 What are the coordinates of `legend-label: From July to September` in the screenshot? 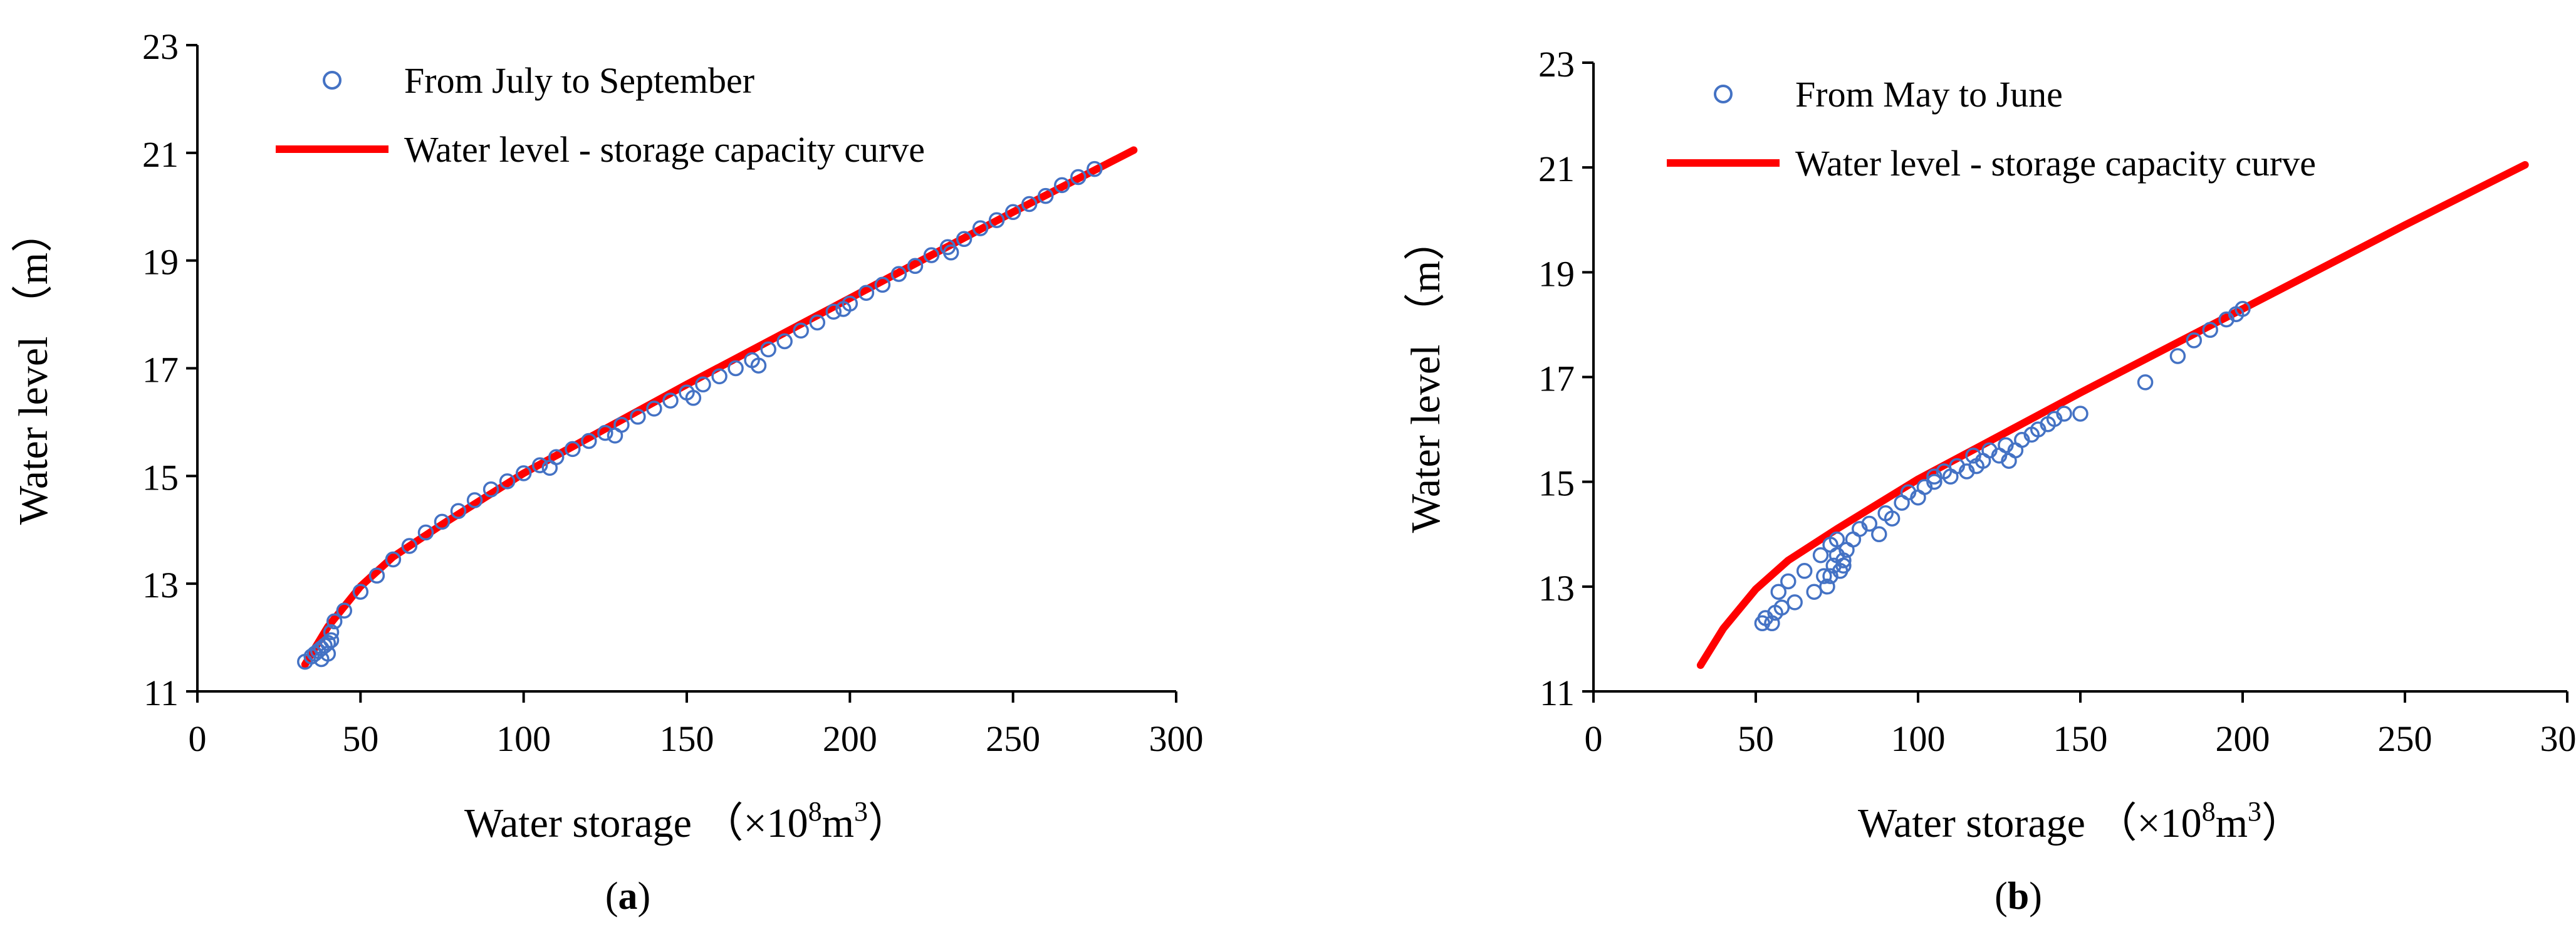 It's located at (579, 80).